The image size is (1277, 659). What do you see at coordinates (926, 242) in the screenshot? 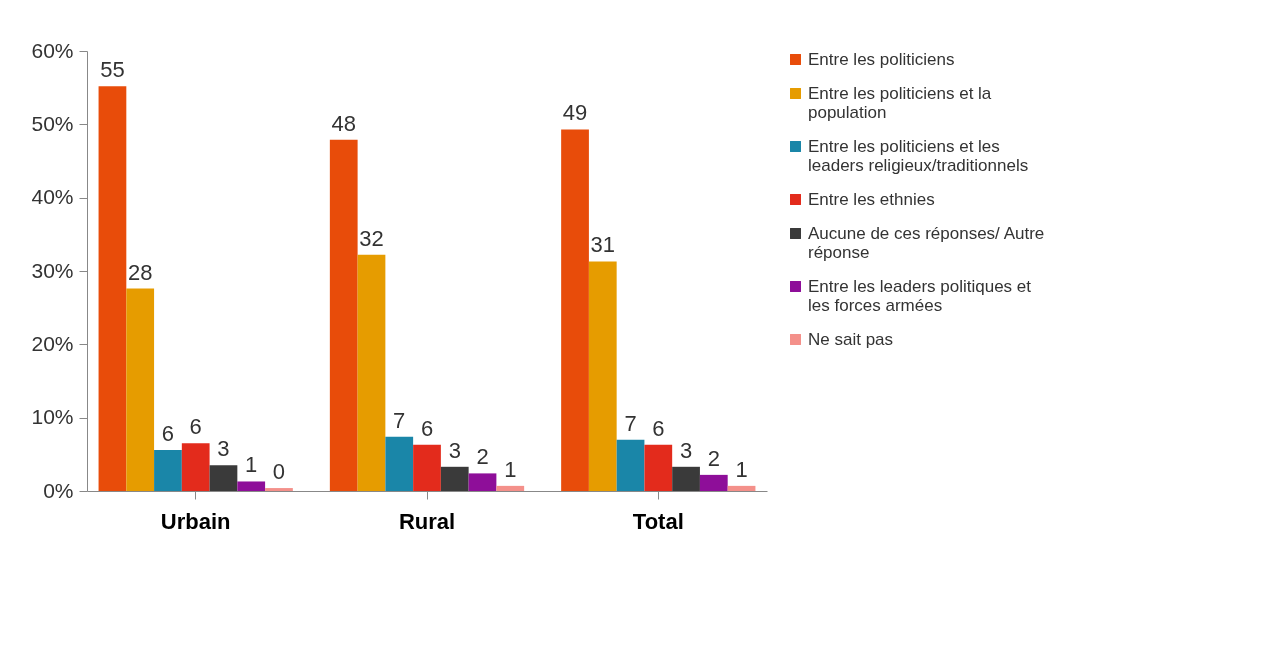
I see `legend-label: Aucune de ces réponses/ Autre réponse` at bounding box center [926, 242].